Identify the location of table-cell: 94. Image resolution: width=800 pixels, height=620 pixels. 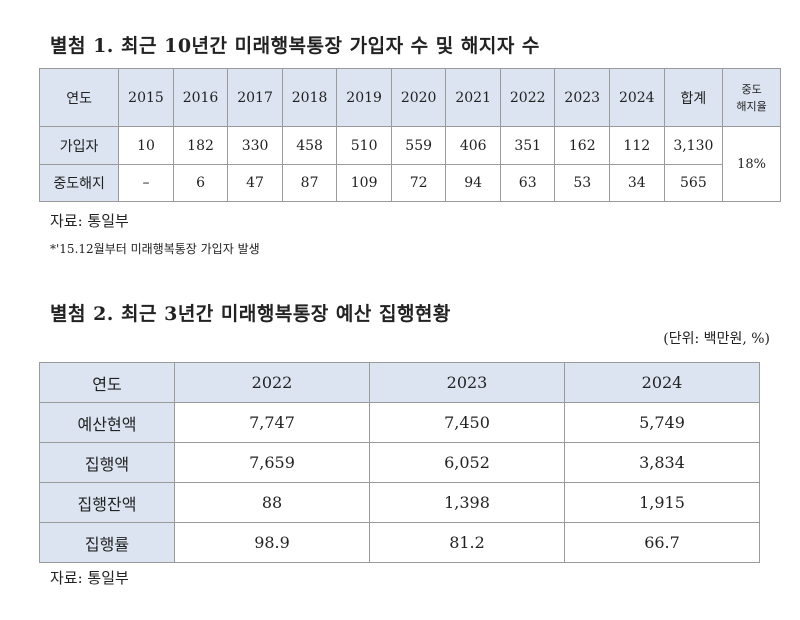
(473, 183).